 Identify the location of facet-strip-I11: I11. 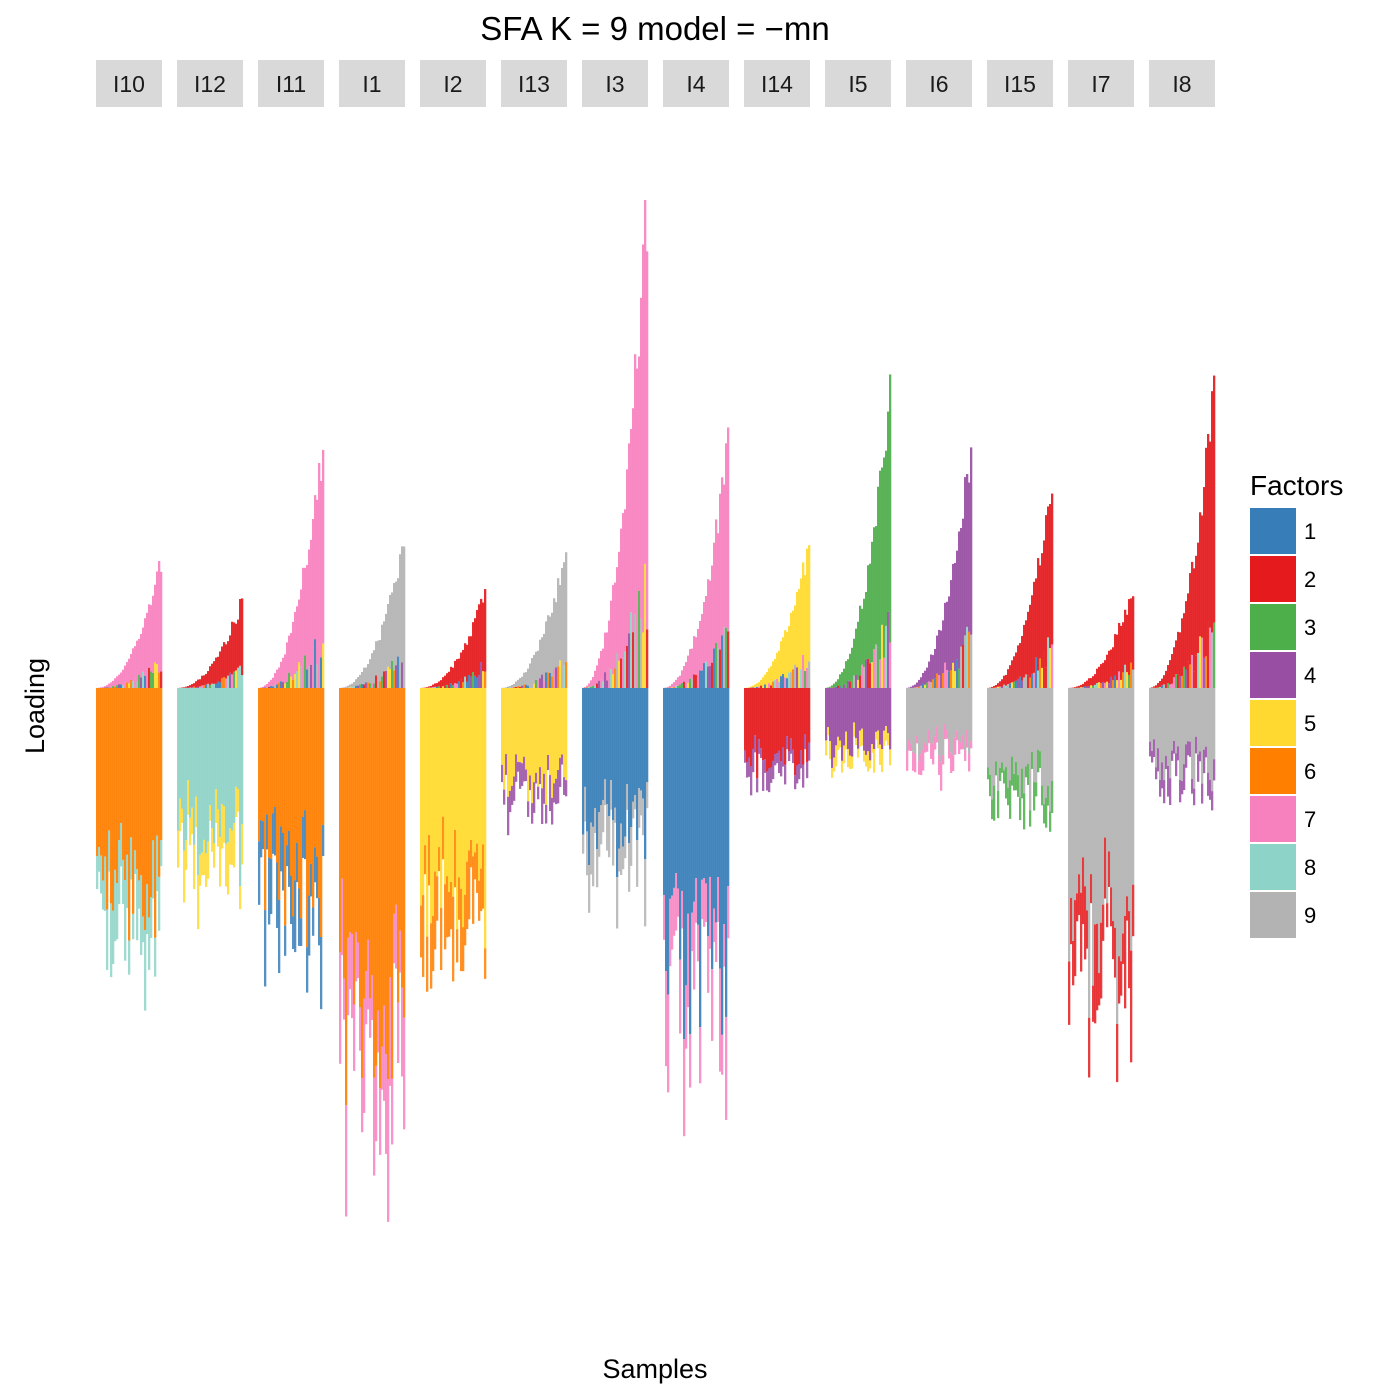
(291, 83).